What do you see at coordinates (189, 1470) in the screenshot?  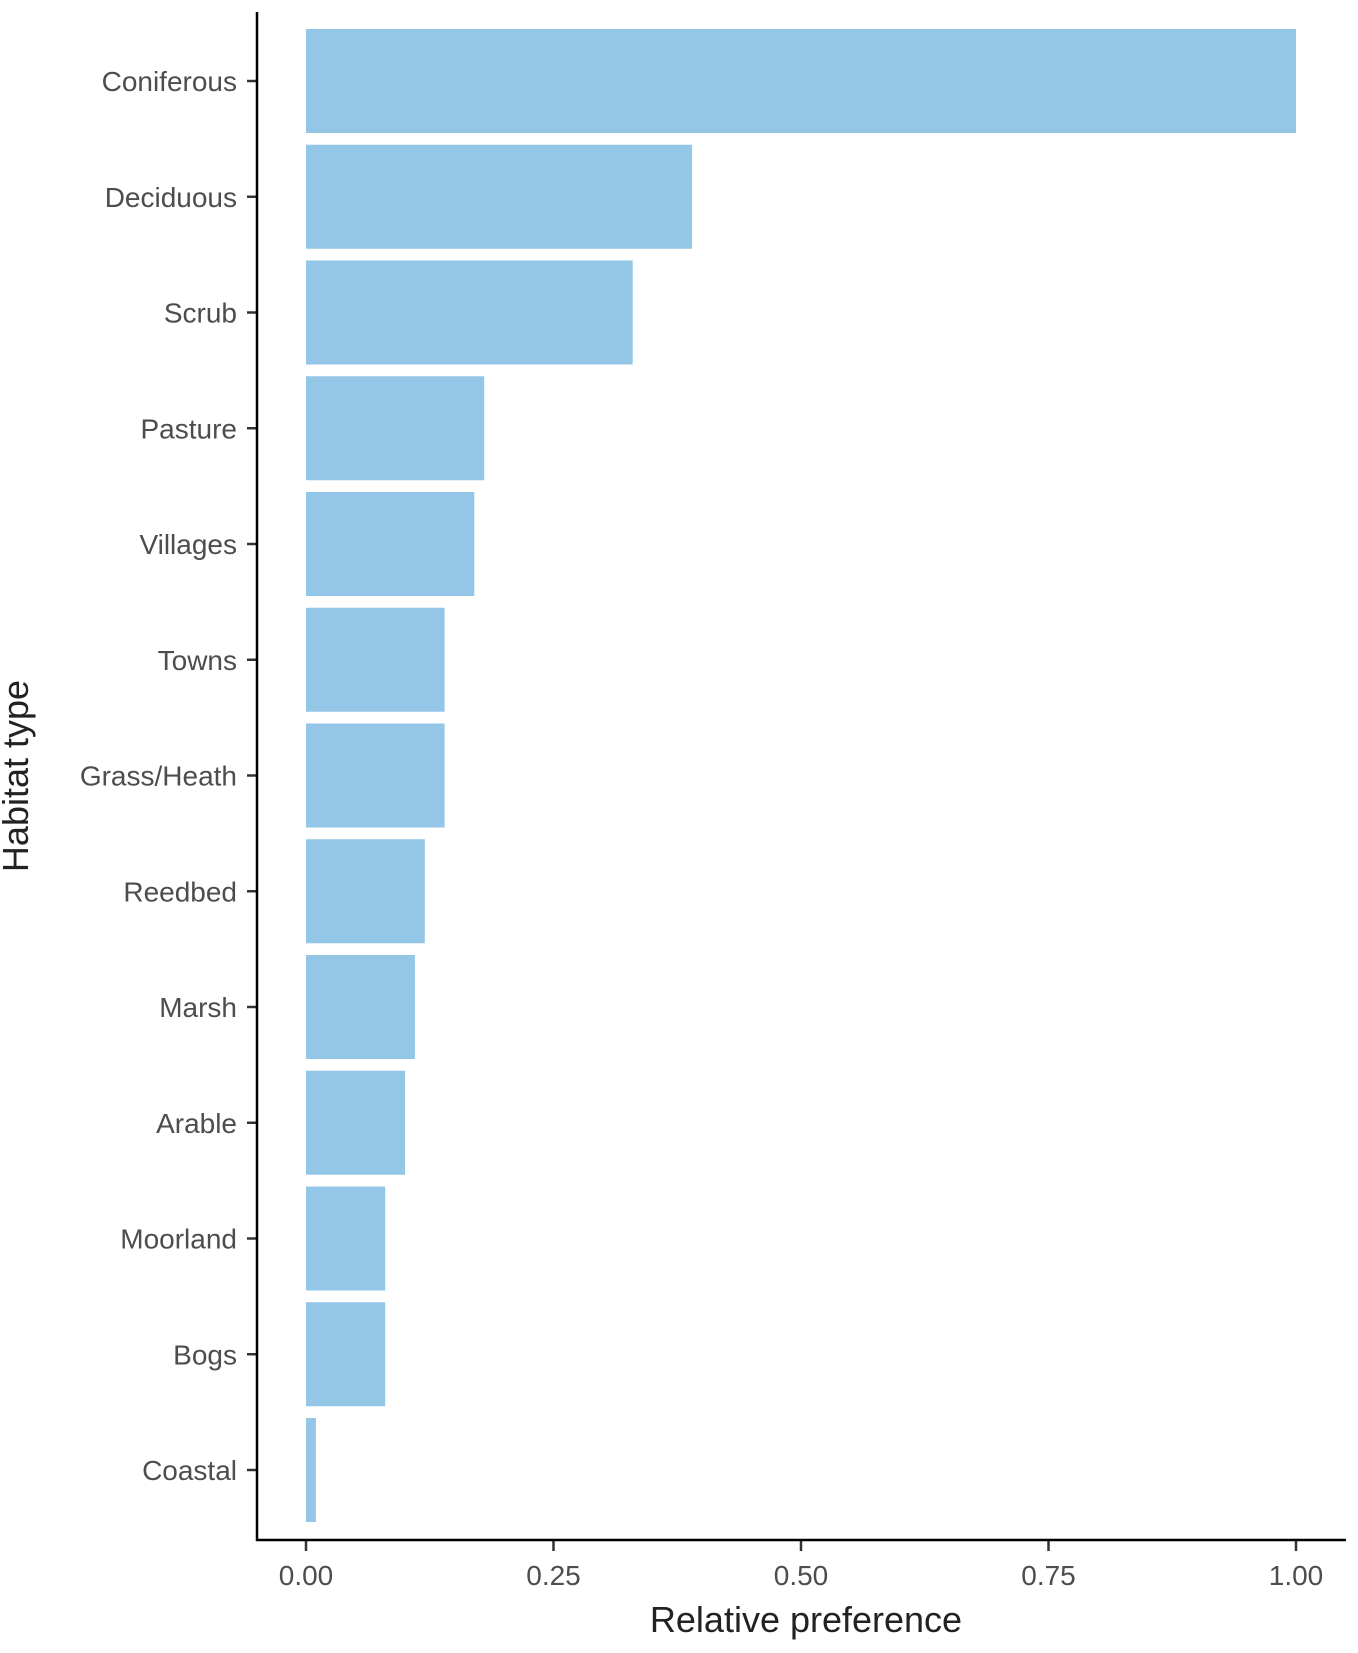 I see `y-tick-label: Coastal` at bounding box center [189, 1470].